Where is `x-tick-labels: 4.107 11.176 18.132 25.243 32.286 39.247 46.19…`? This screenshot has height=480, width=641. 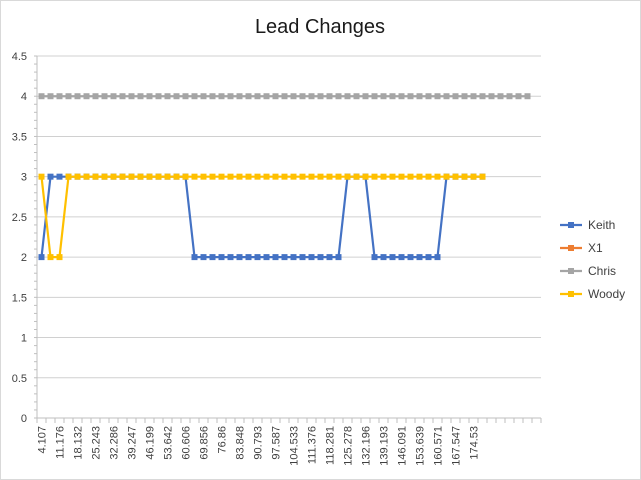
x-tick-labels: 4.107 11.176 18.132 25.243 32.286 39.247 46.19… is located at coordinates (259, 446).